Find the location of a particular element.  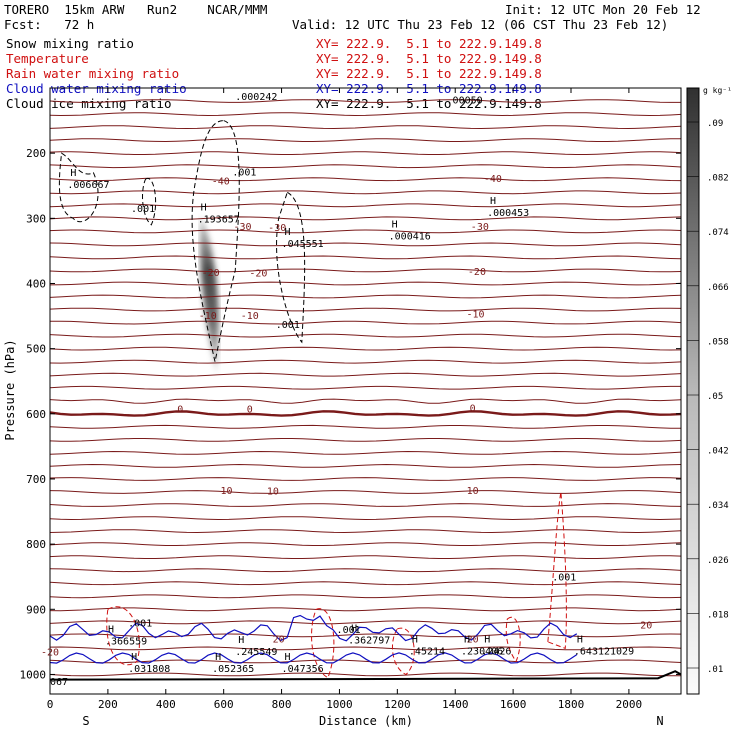

x-tick-label: 1800 is located at coordinates (571, 704).